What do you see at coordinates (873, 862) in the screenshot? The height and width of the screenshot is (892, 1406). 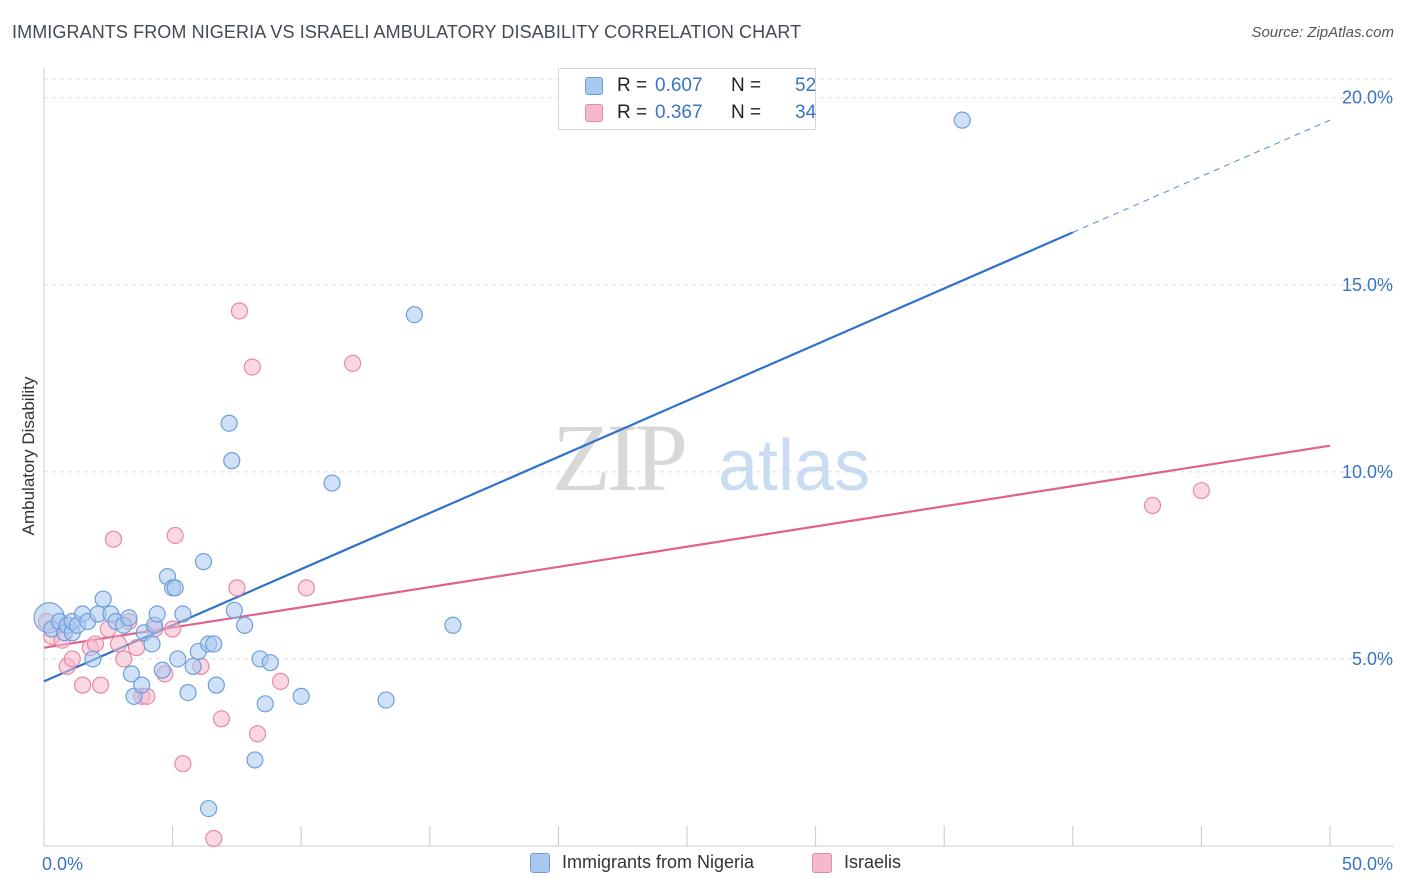 I see `bottom-legend-label: Israelis` at bounding box center [873, 862].